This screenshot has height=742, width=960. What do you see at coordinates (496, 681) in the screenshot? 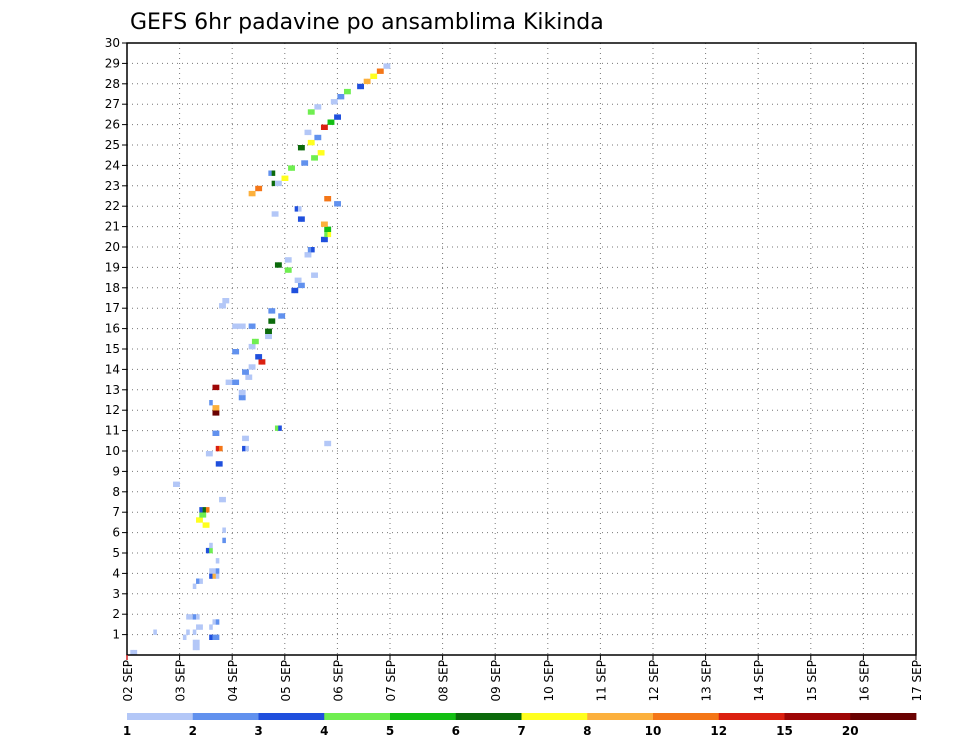
I see `x-tick-label: 09 SEP` at bounding box center [496, 681].